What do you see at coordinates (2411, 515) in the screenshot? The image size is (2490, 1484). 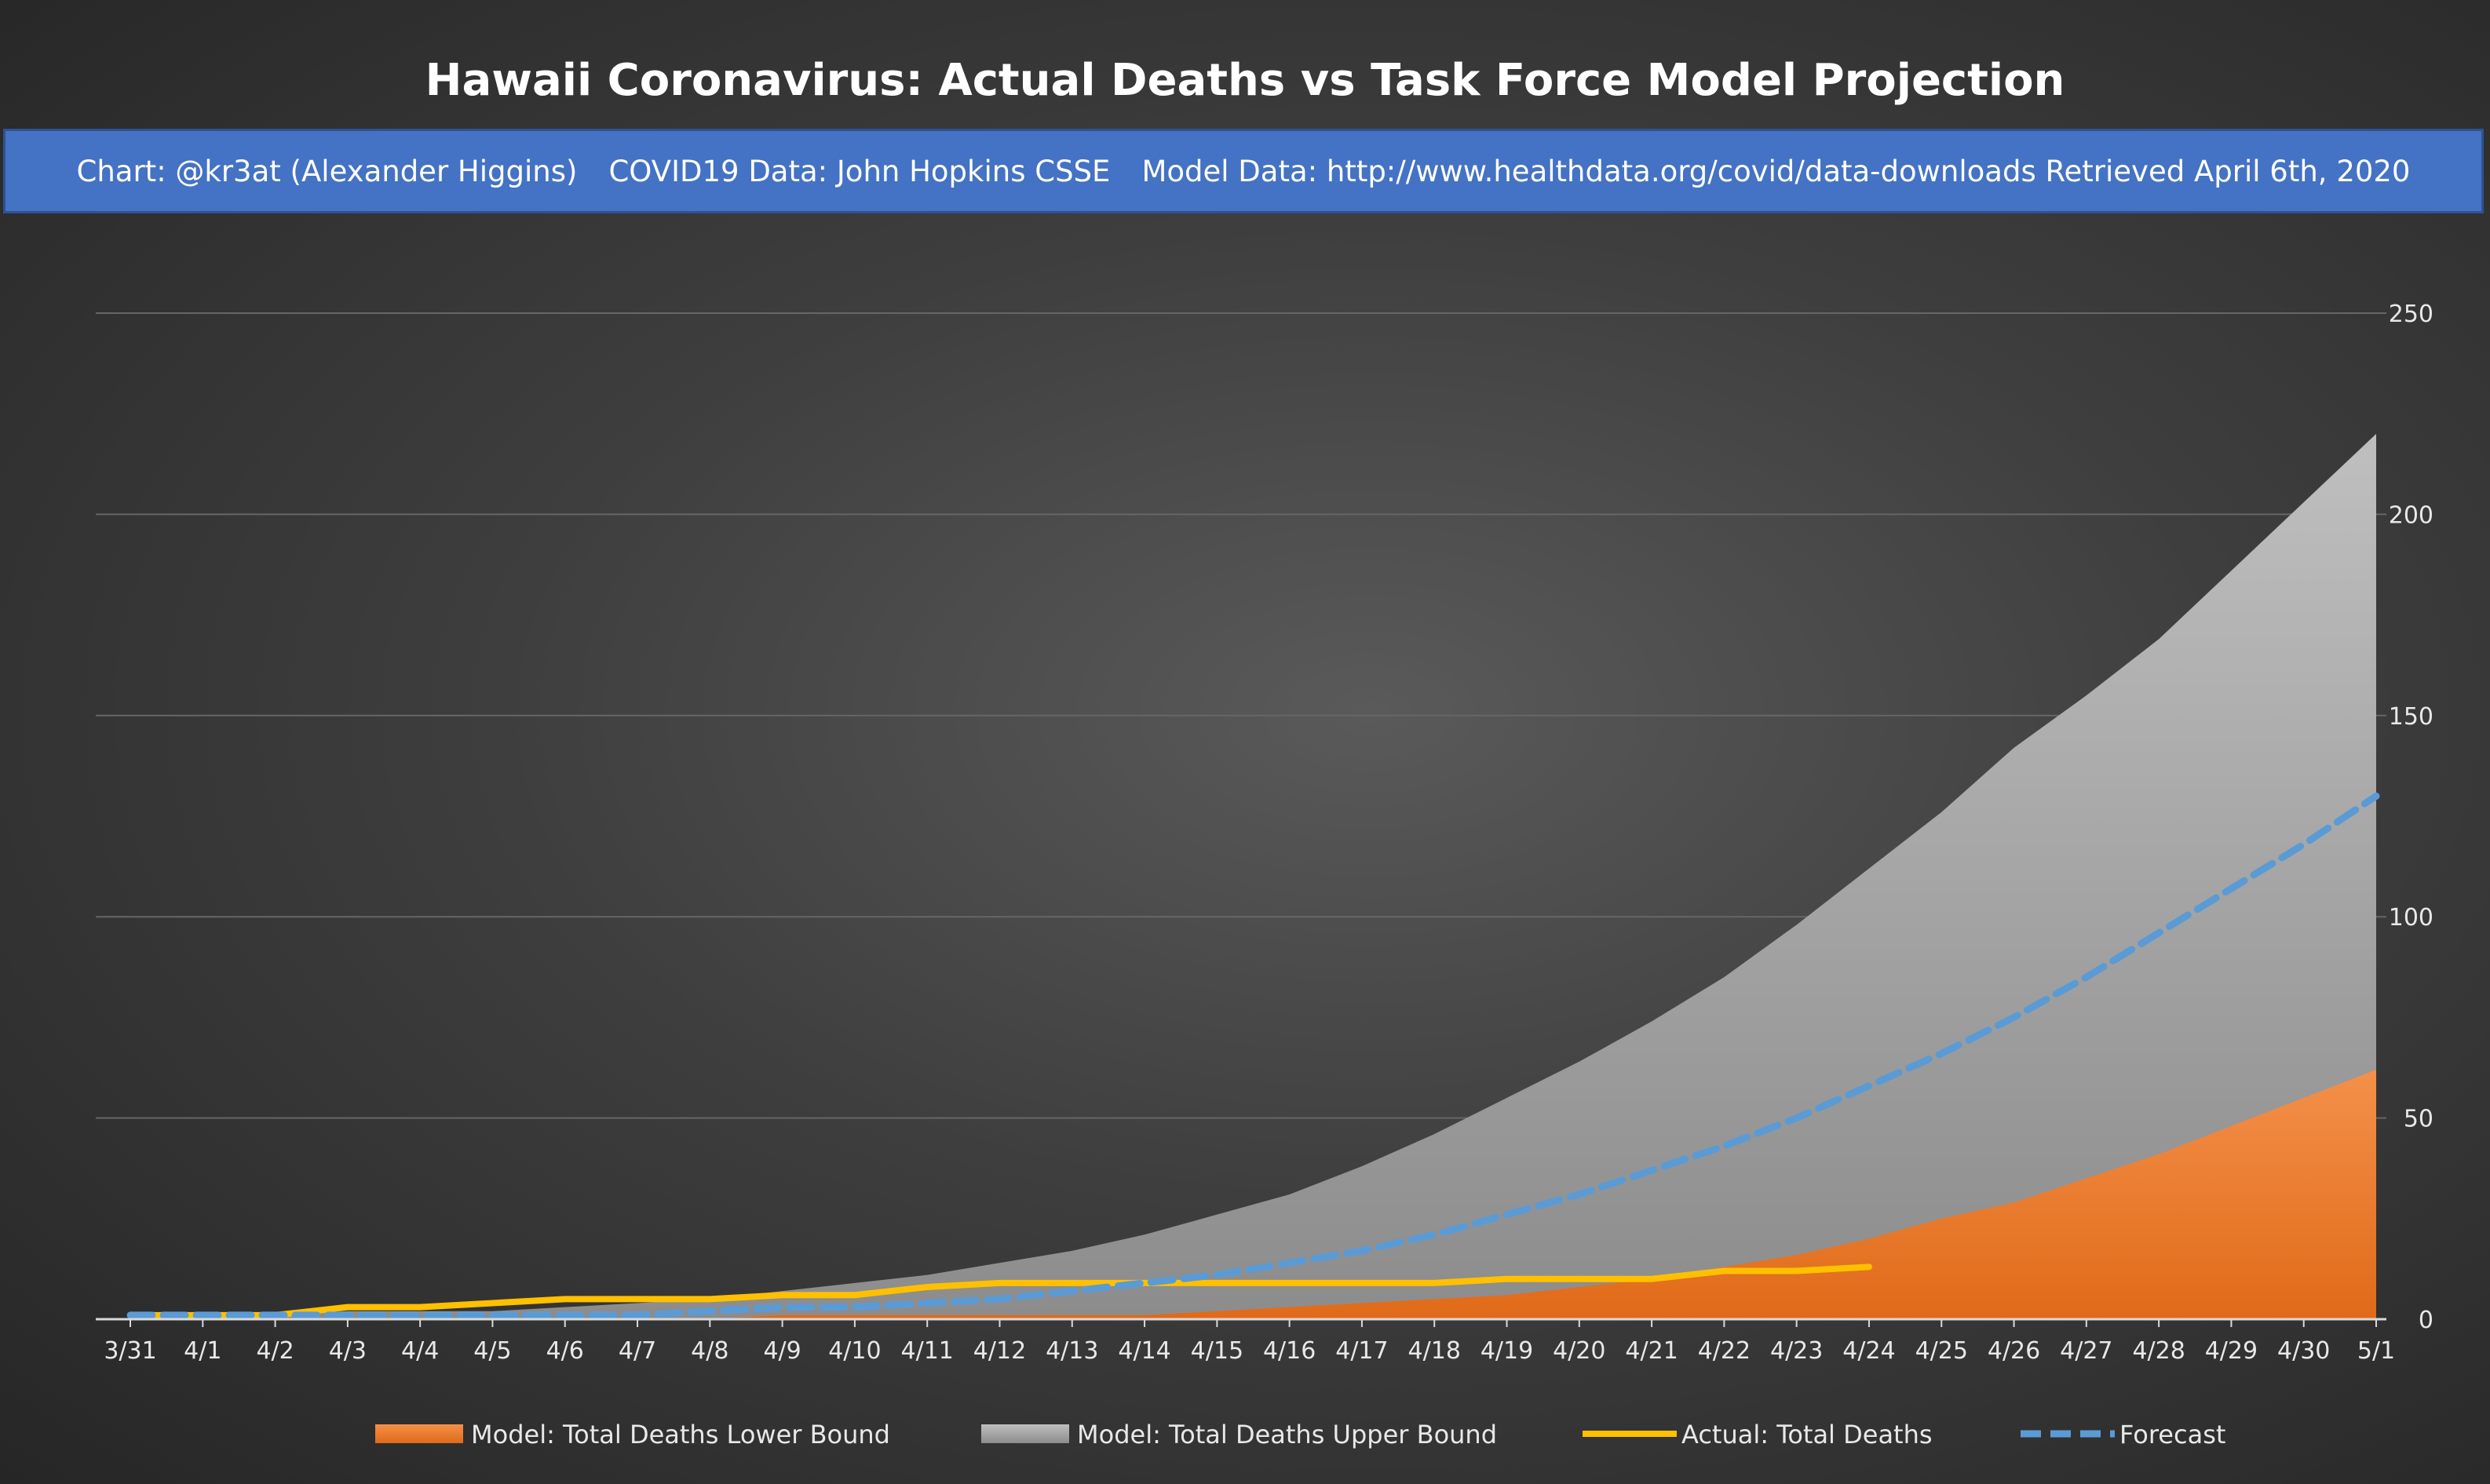 I see `y-tick-label-200: 200` at bounding box center [2411, 515].